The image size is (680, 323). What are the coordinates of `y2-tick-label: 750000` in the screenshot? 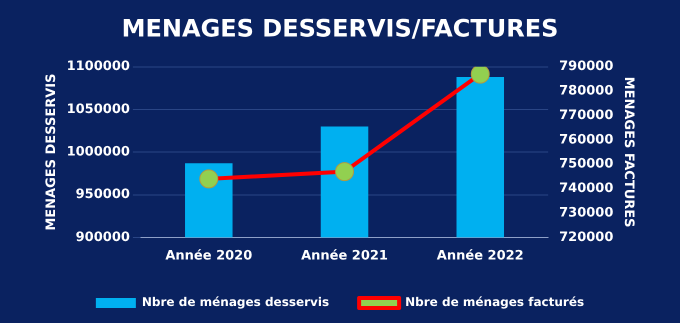 It's located at (586, 164).